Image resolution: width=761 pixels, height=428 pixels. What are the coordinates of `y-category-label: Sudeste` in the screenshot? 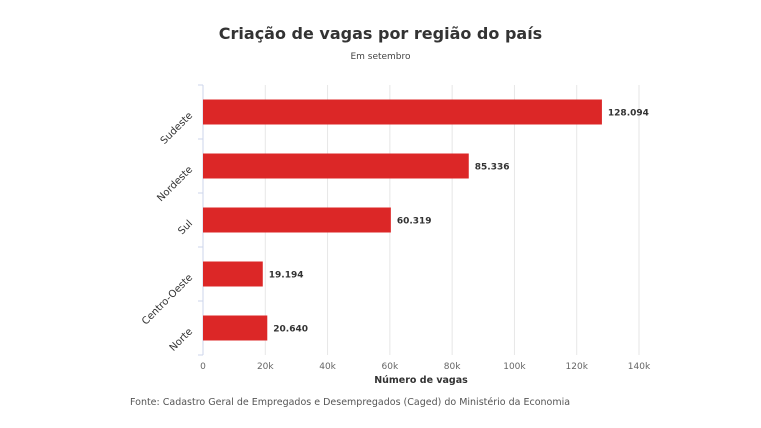 It's located at (177, 128).